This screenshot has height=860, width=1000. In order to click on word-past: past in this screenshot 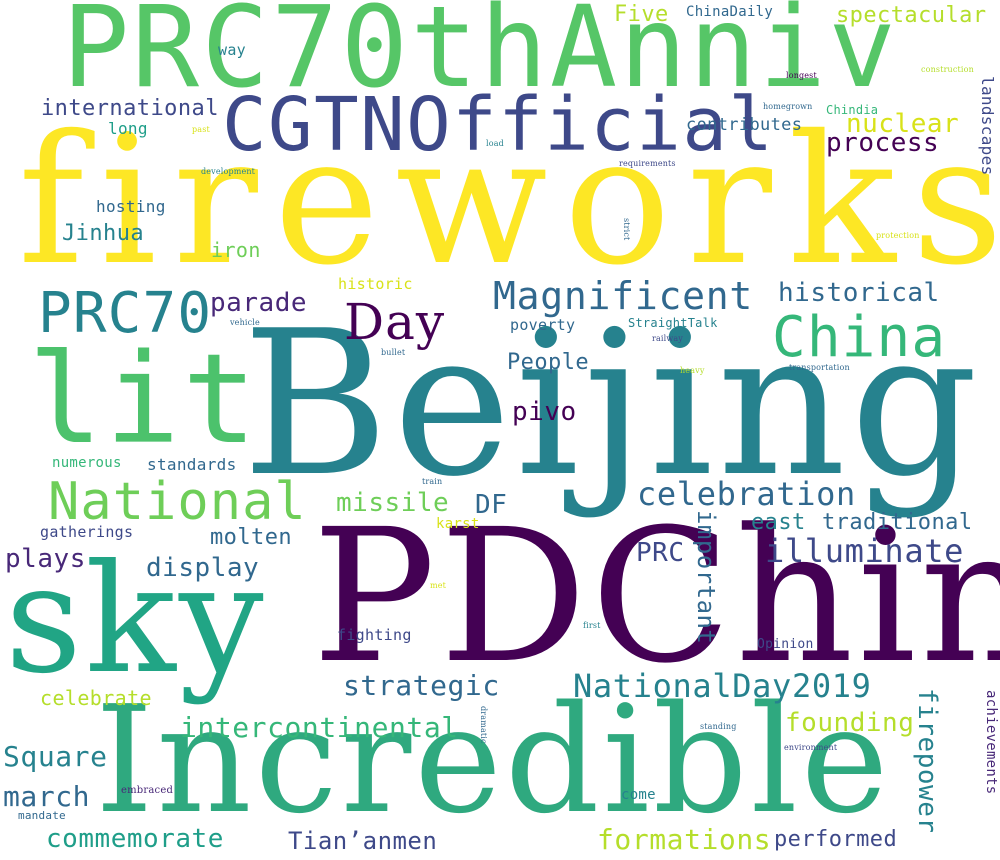, I will do `click(201, 129)`.